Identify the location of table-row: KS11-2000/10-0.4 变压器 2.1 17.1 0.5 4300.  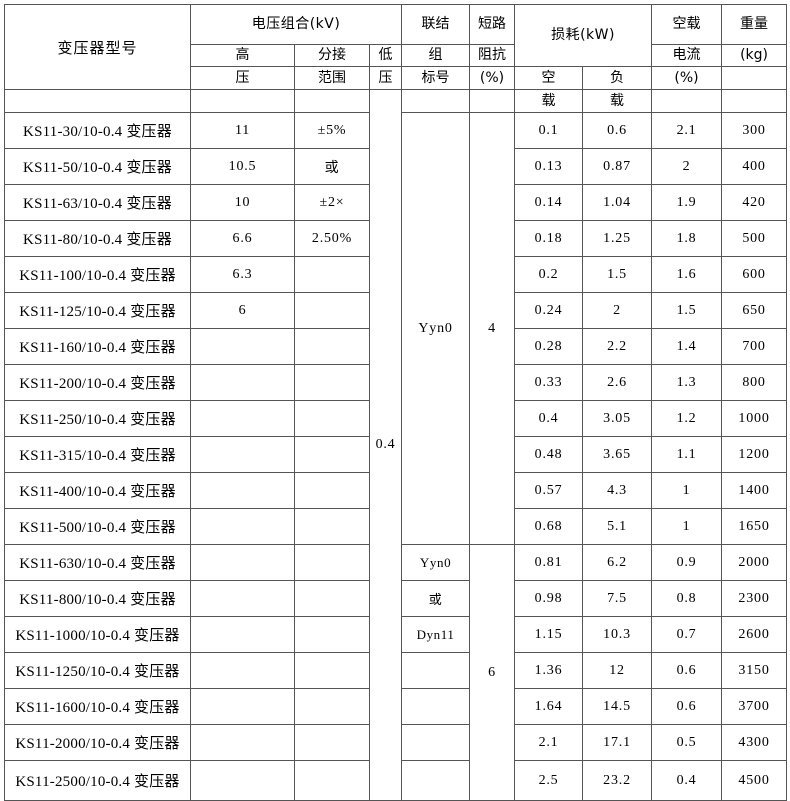
(396, 742).